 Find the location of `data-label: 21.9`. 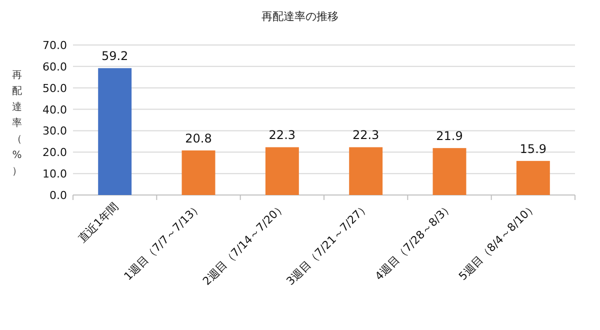

data-label: 21.9 is located at coordinates (449, 136).